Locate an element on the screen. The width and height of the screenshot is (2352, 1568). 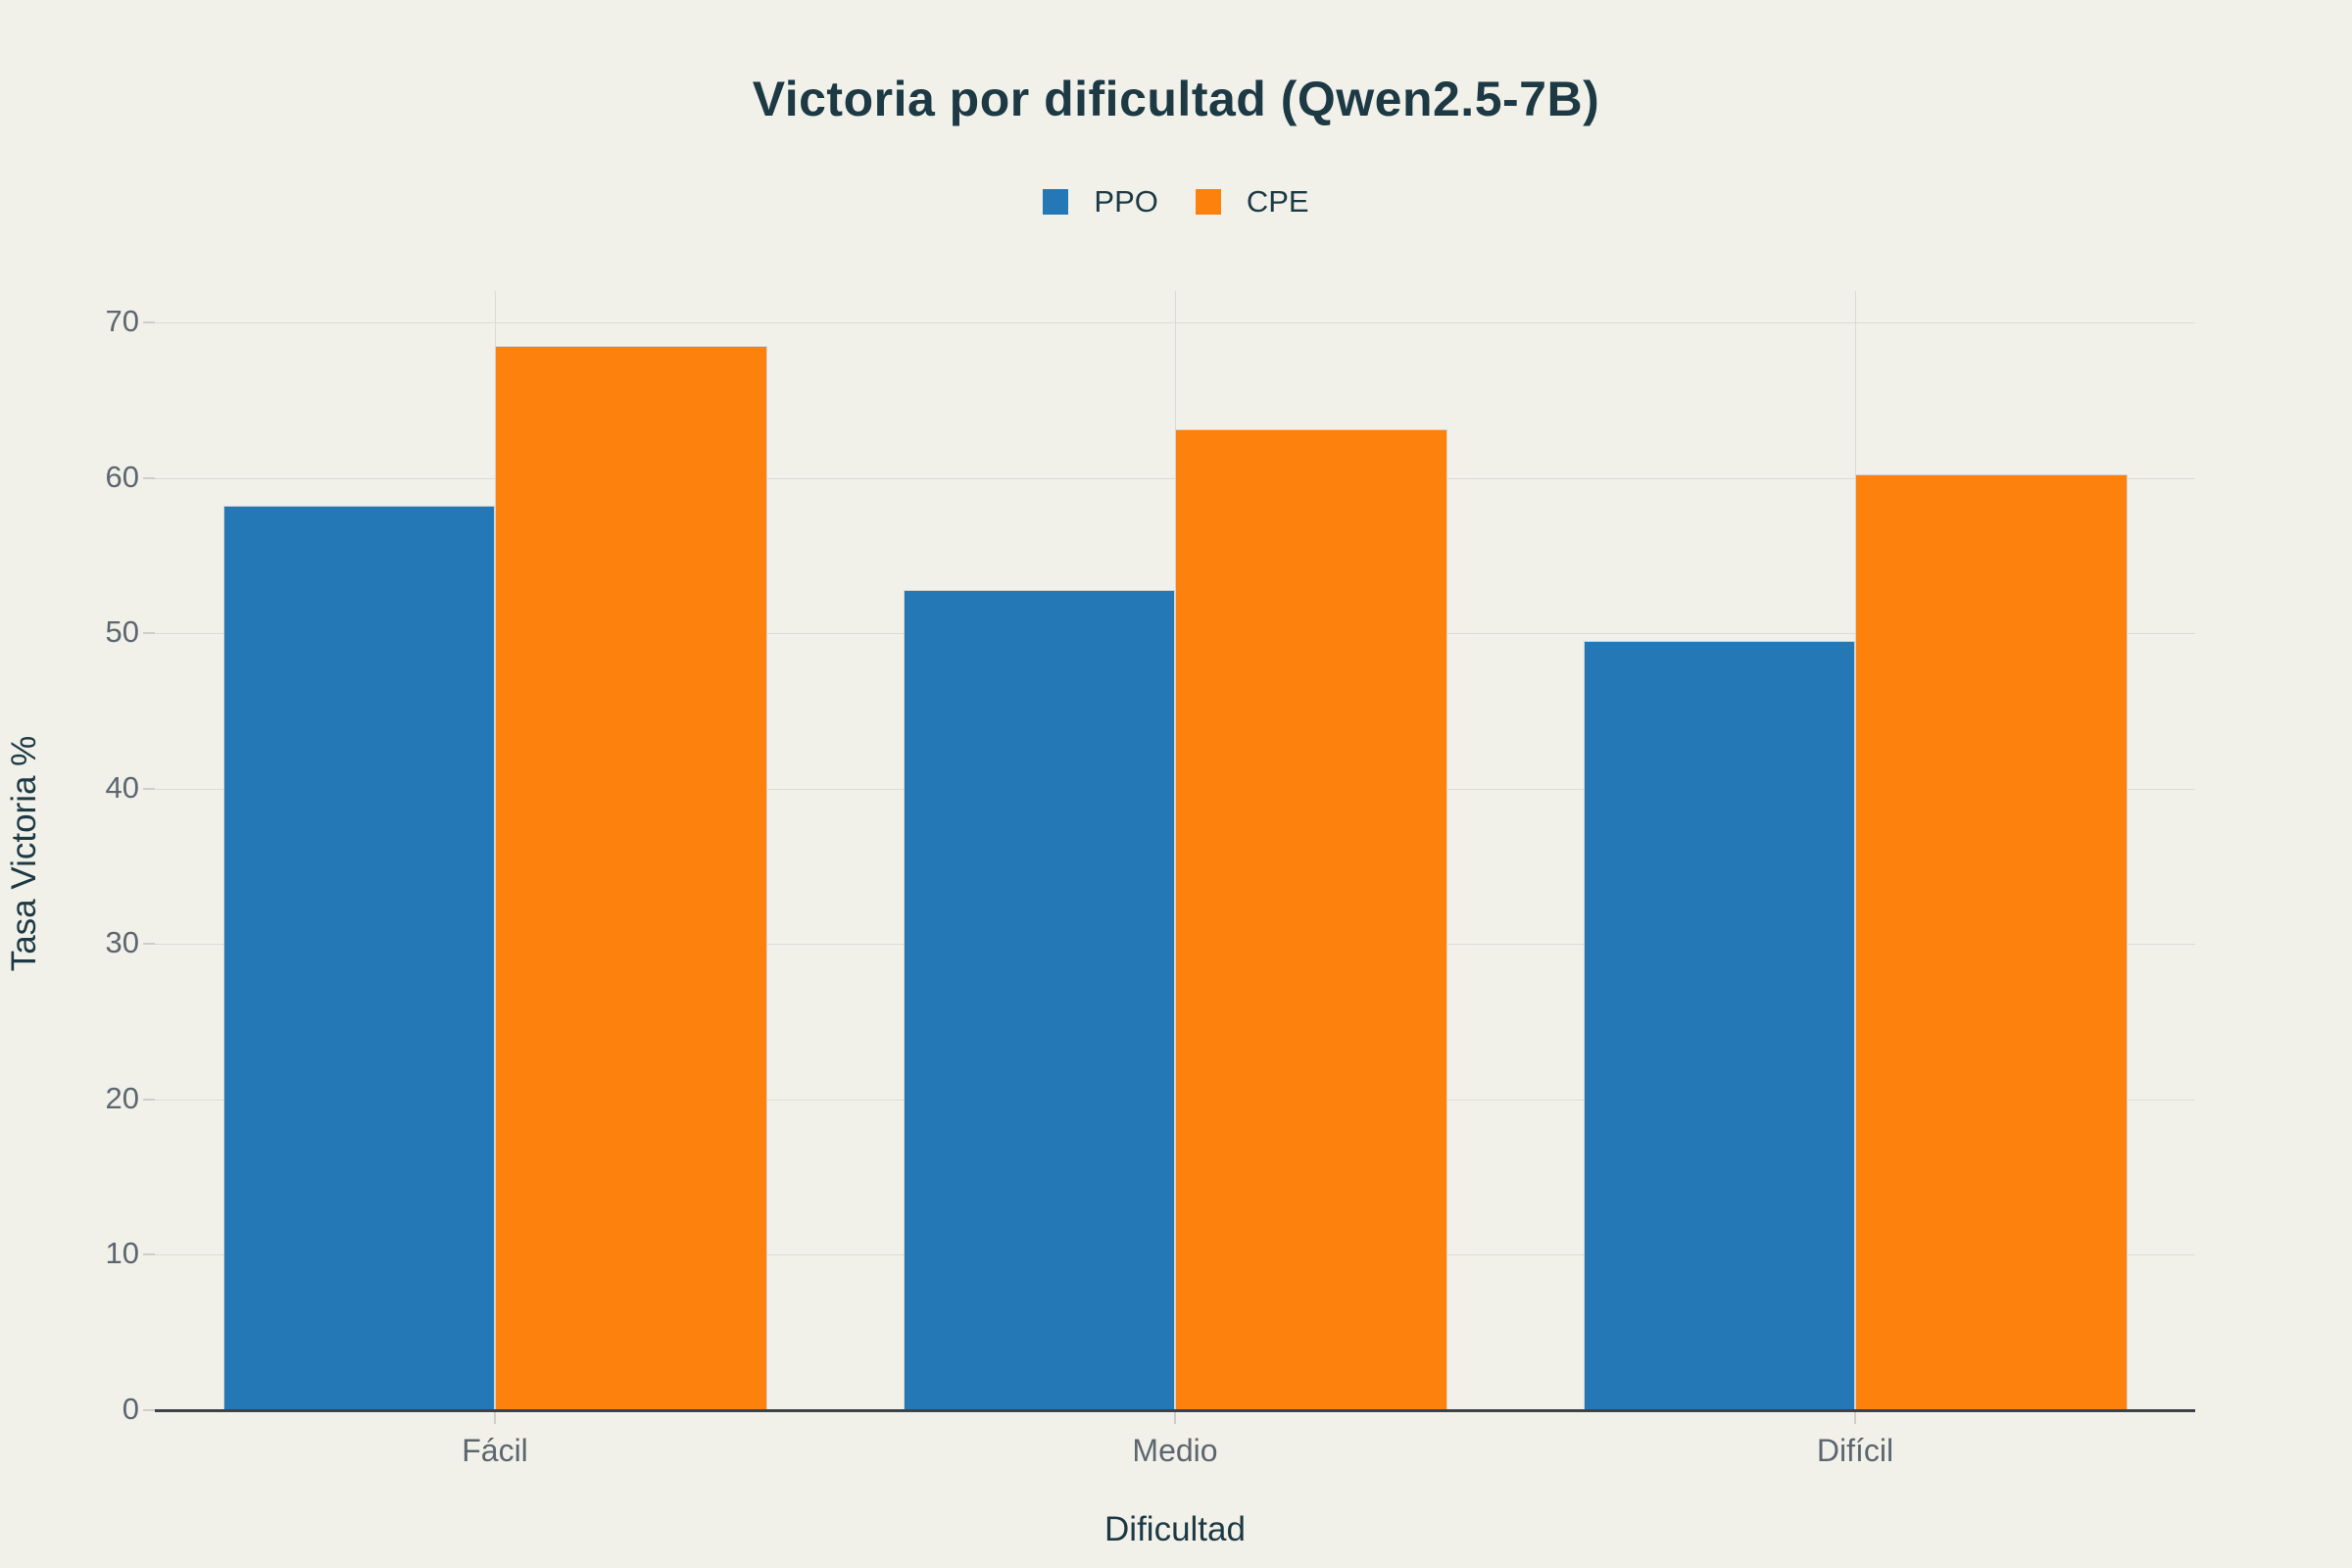
bar-cpe-fácil is located at coordinates (631, 877).